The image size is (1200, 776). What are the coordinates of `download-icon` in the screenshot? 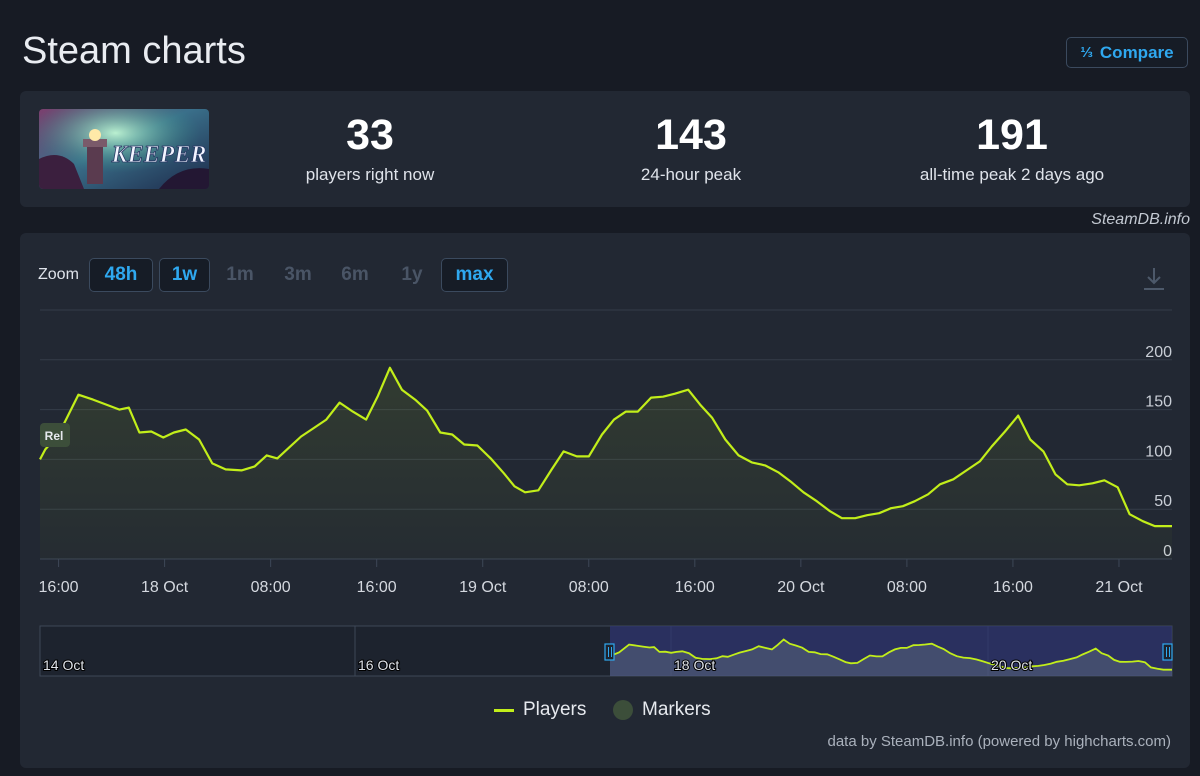 It's located at (1154, 279).